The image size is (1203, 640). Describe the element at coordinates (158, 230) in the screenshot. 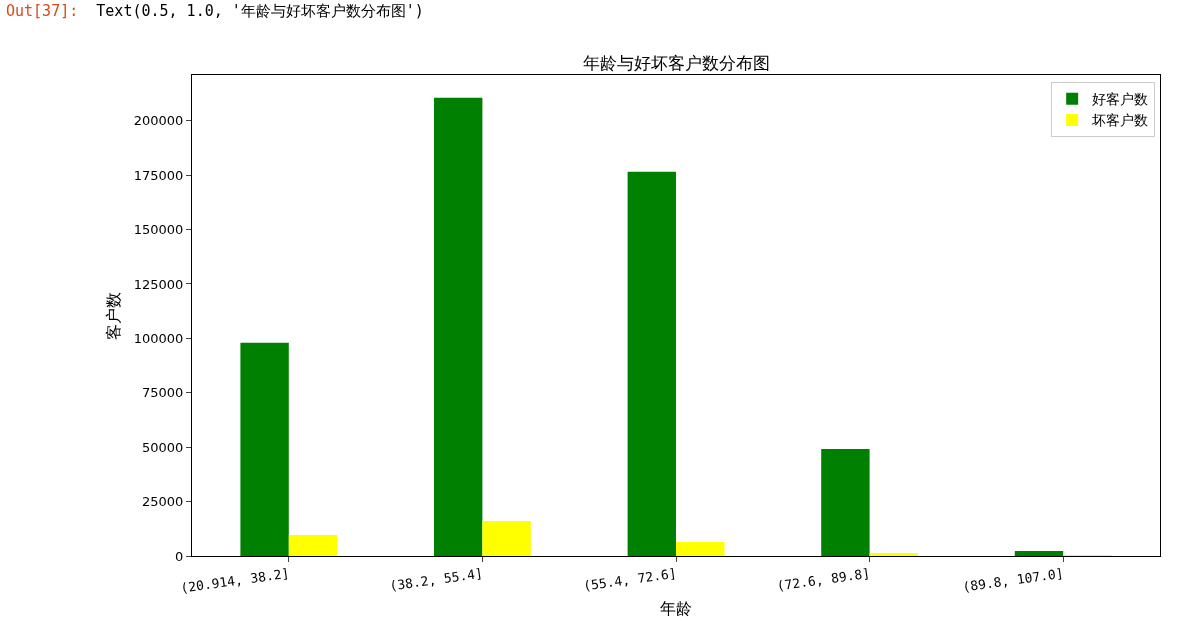

I see `y-tick-label: 150000` at that location.